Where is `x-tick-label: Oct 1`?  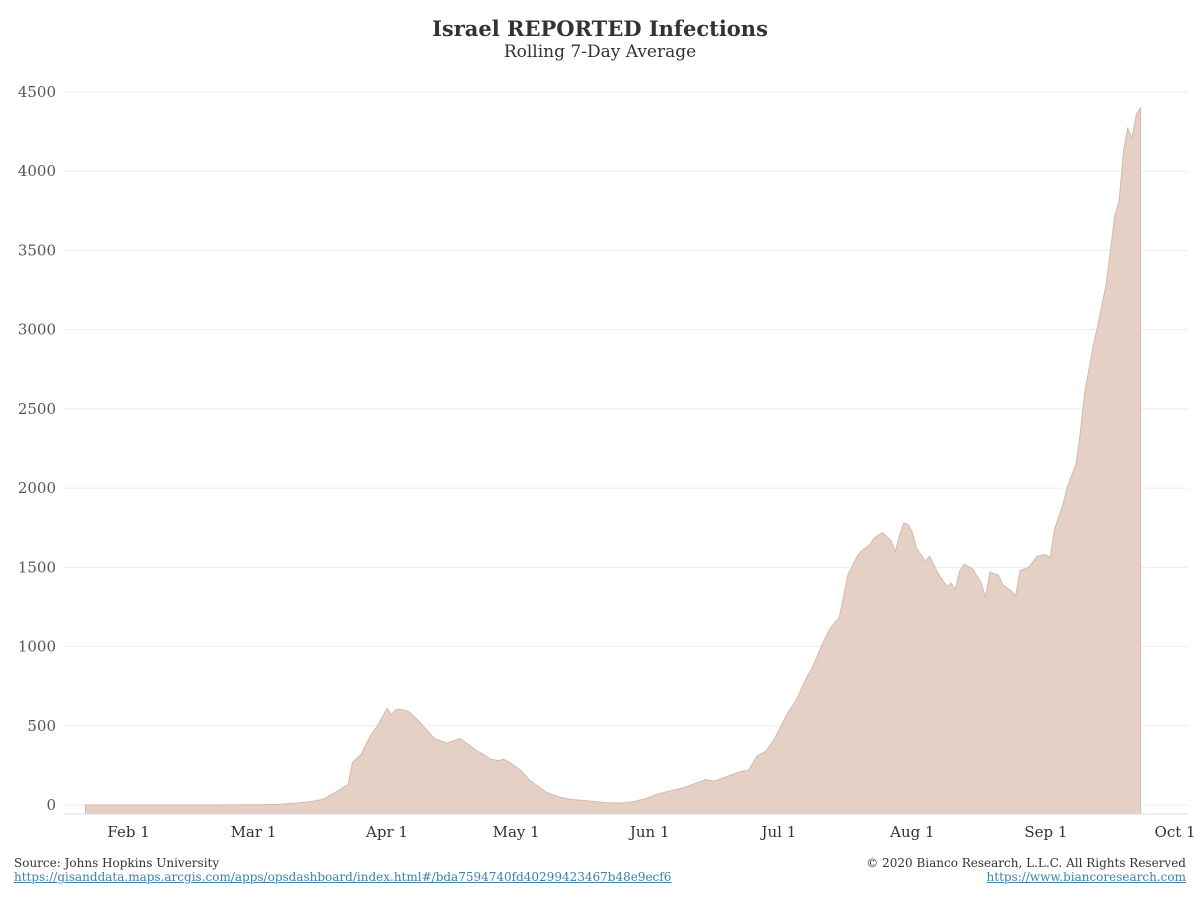 x-tick-label: Oct 1 is located at coordinates (1175, 832).